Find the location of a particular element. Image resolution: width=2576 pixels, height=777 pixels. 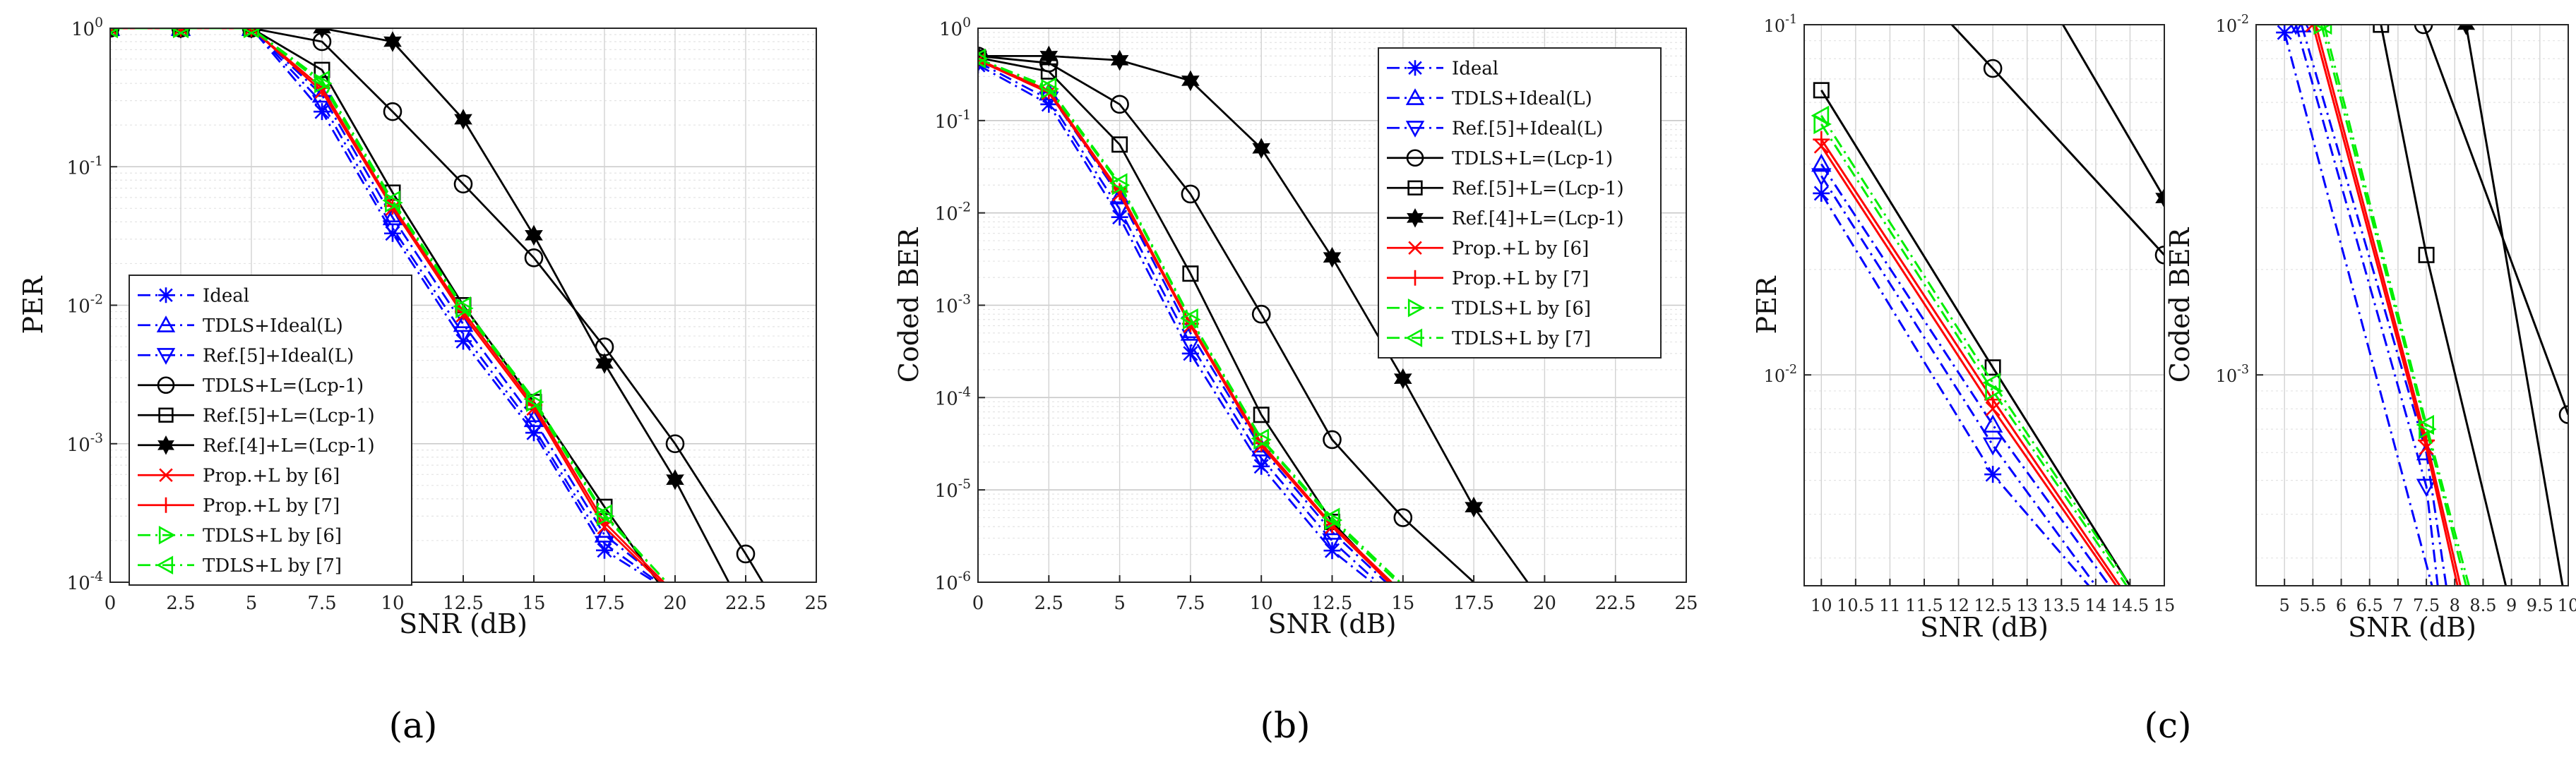

x-tick-label: 10 is located at coordinates (1261, 603).